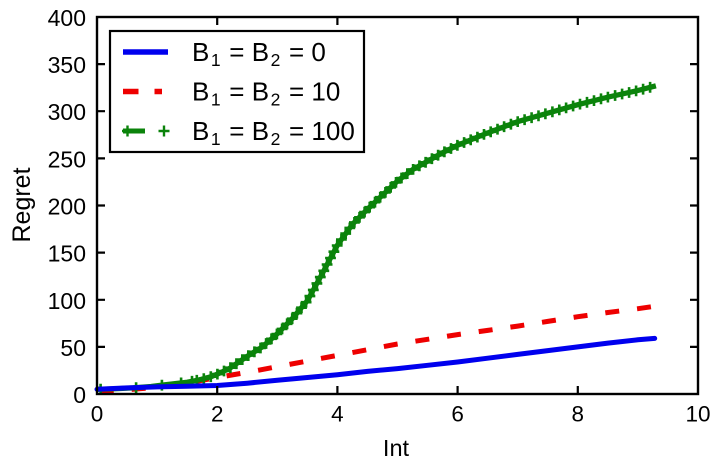  Describe the element at coordinates (396, 448) in the screenshot. I see `svg-text: Int` at that location.